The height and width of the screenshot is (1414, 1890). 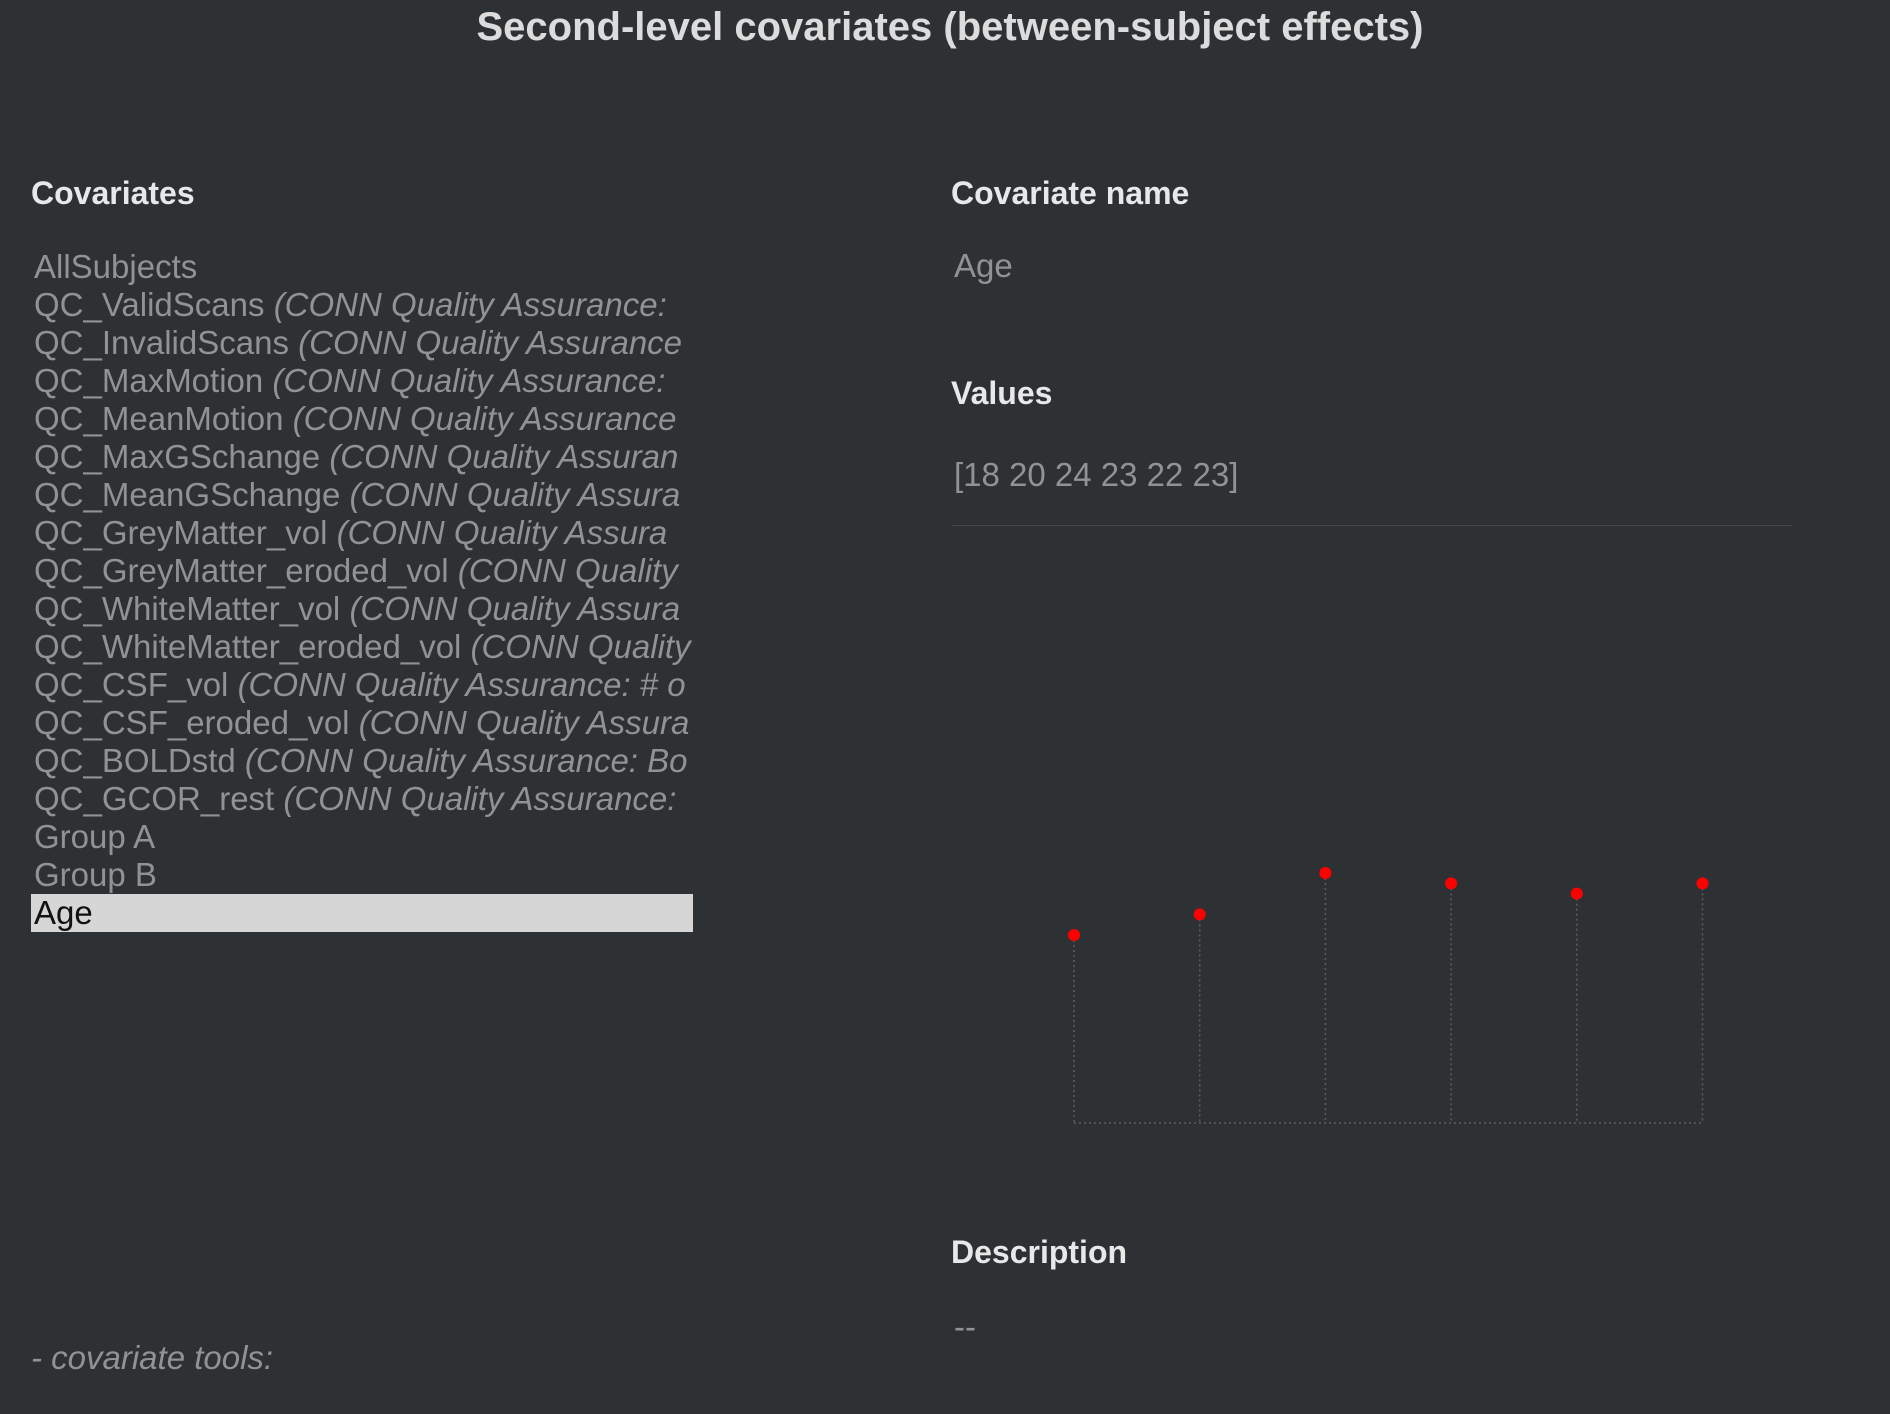 I want to click on description-label: Description, so click(x=1039, y=1252).